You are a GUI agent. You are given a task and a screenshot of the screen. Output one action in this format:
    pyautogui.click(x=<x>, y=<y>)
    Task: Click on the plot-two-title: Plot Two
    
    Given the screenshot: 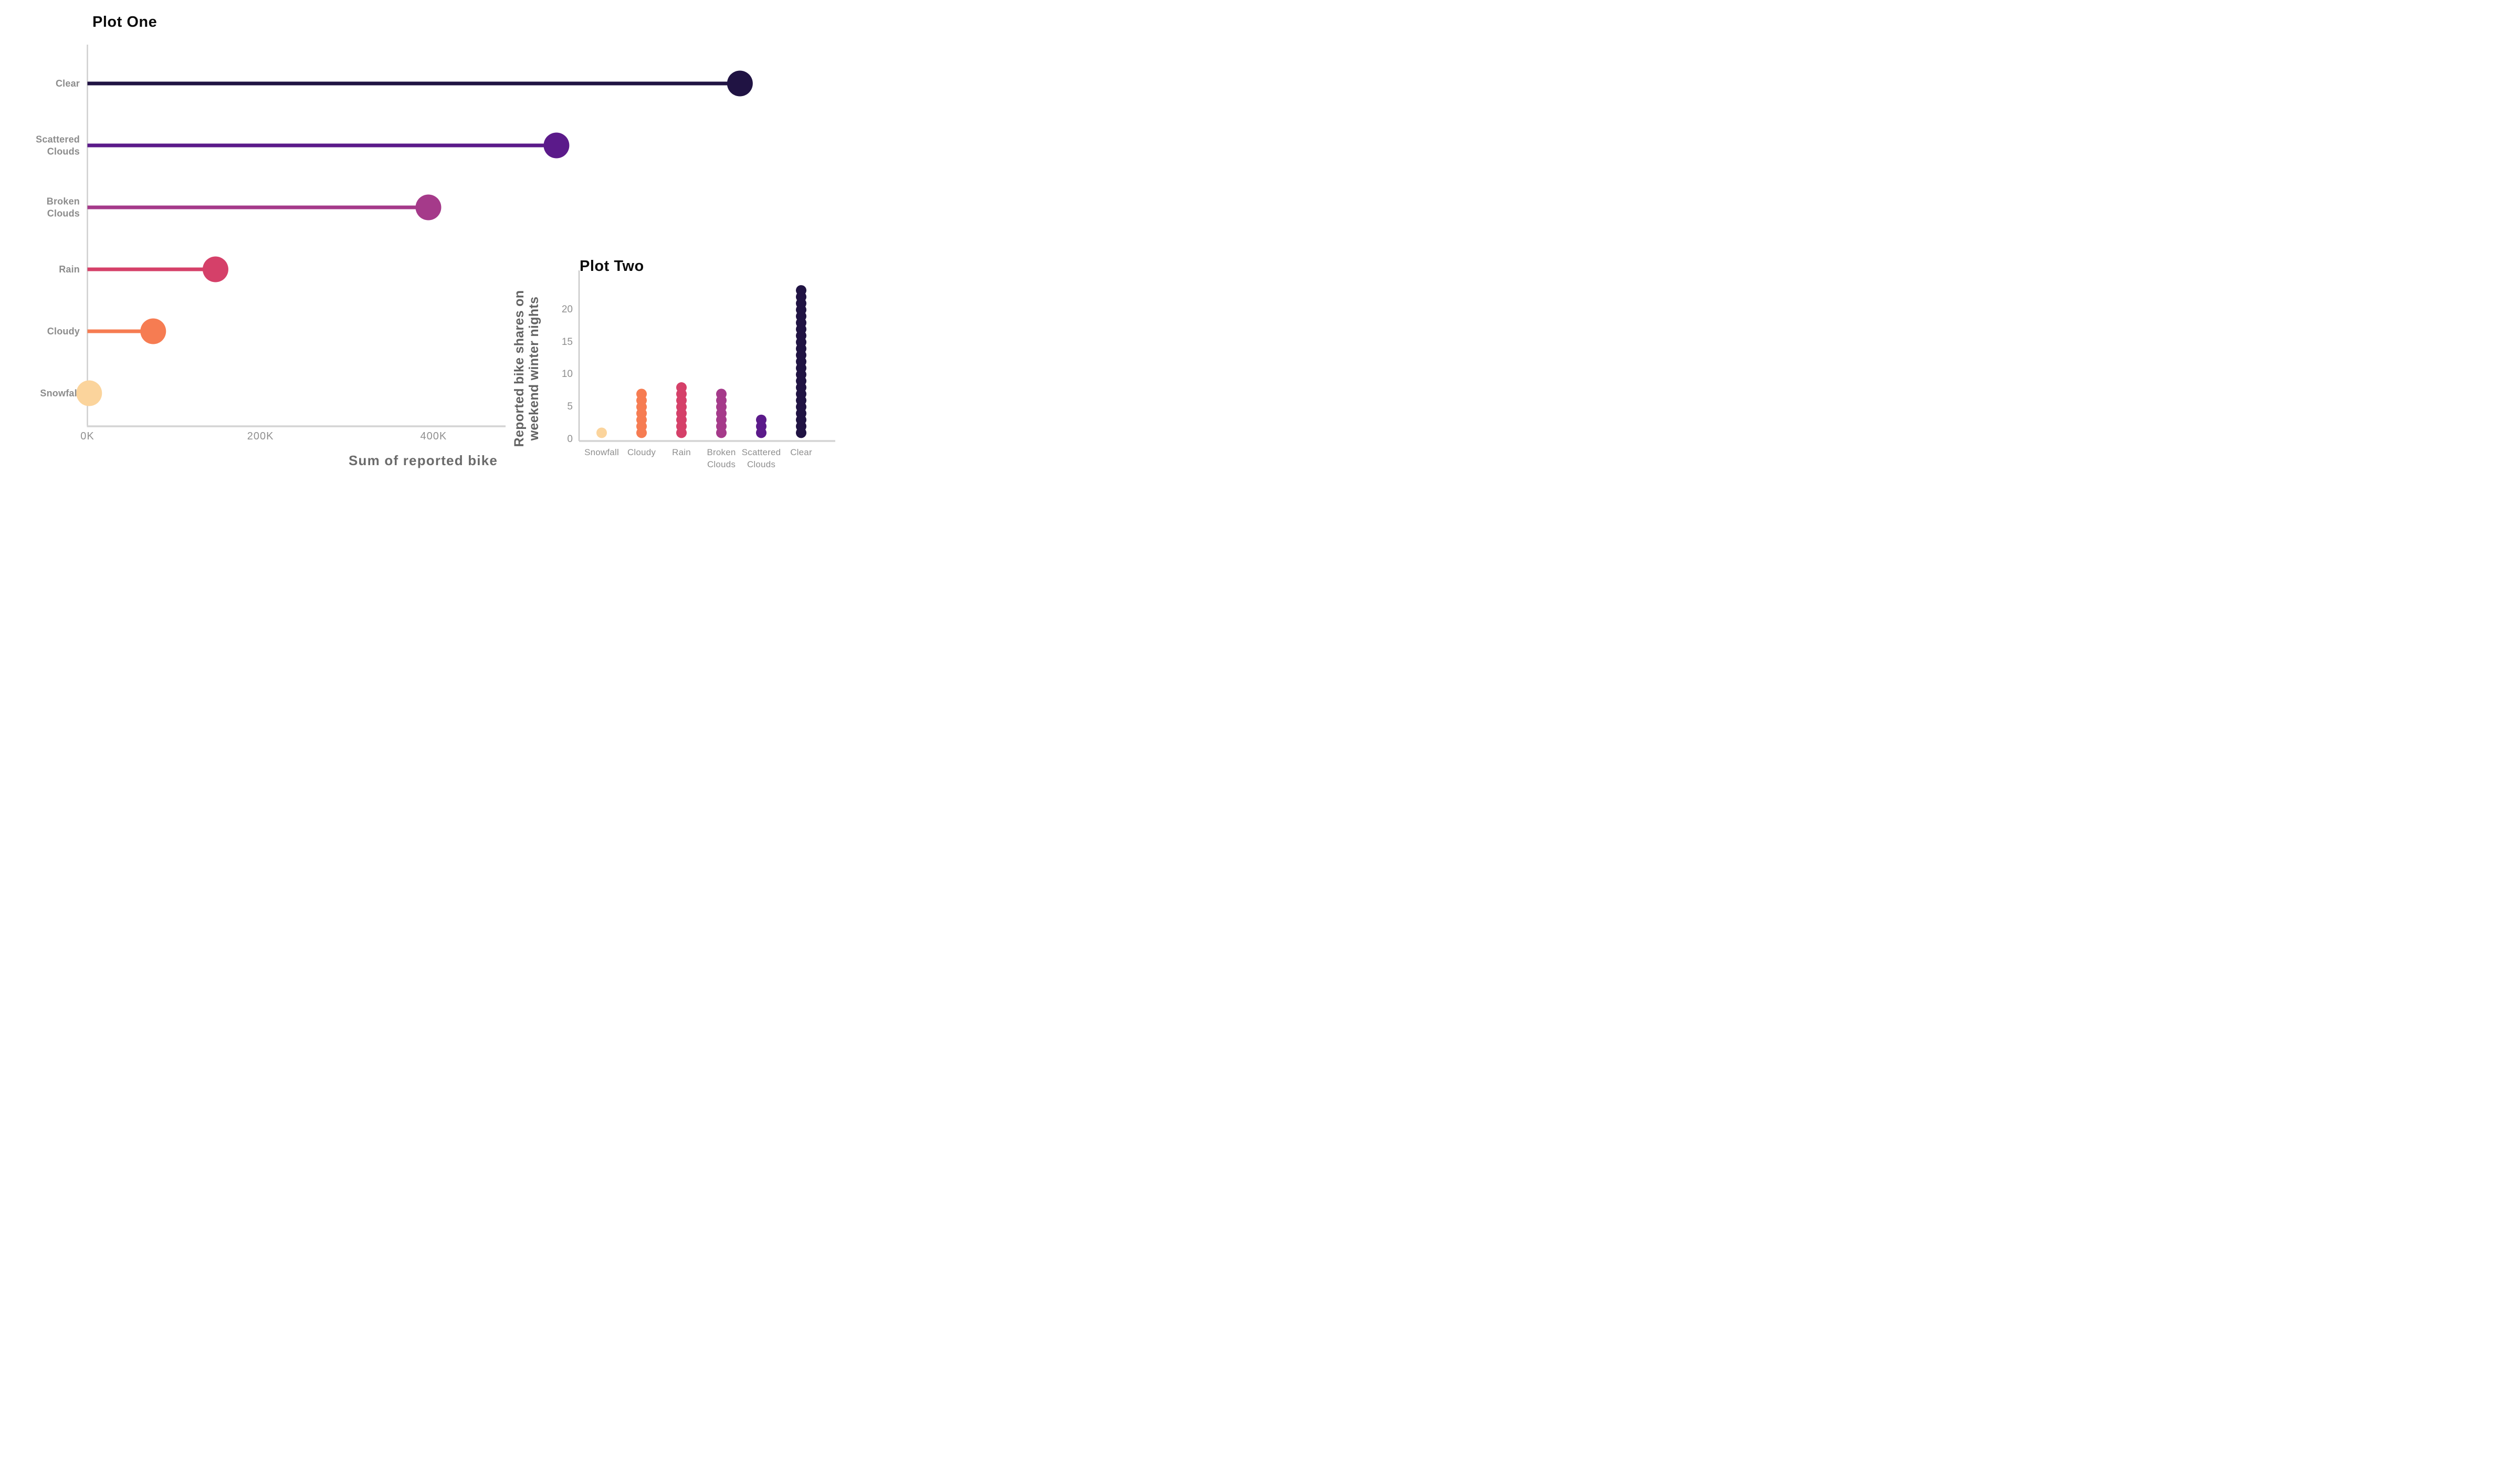 What is the action you would take?
    pyautogui.click(x=612, y=266)
    